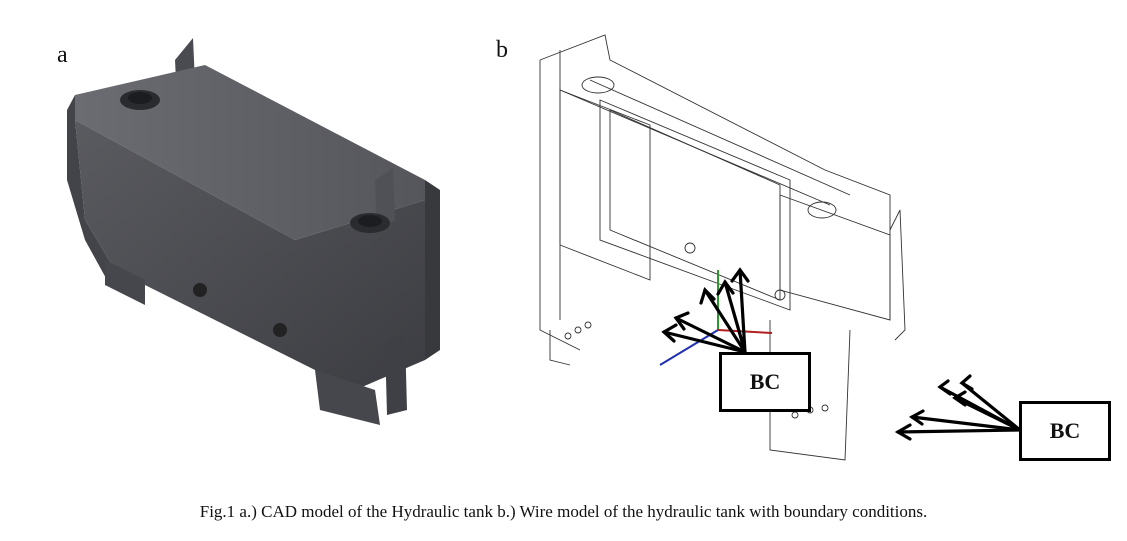 The height and width of the screenshot is (541, 1127). What do you see at coordinates (822, 210) in the screenshot?
I see `wire-top-opening-right` at bounding box center [822, 210].